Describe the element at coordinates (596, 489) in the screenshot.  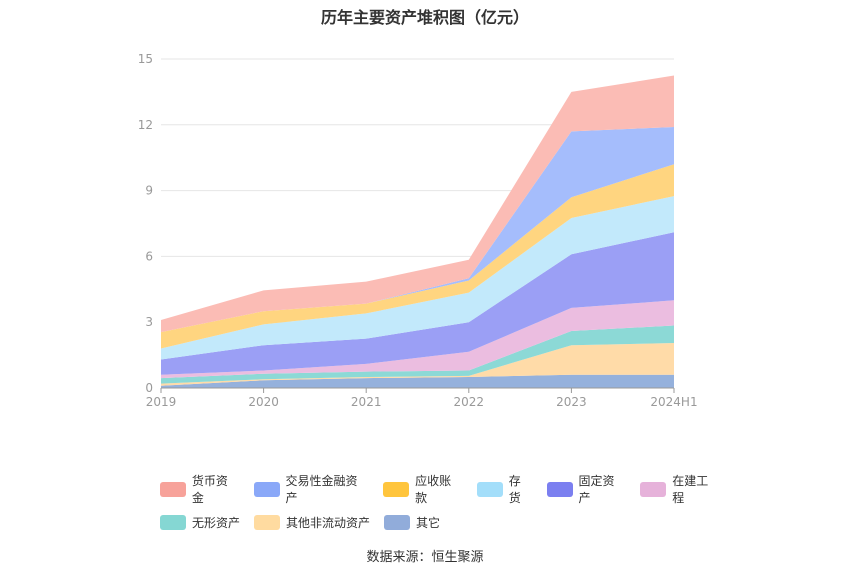
I see `legend-label: 固定资产` at that location.